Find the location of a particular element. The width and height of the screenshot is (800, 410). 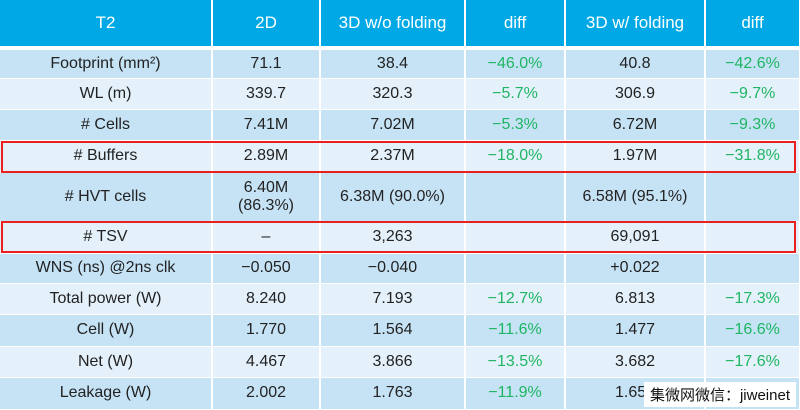

table-row: # TSV – 3,263 69,091 is located at coordinates (400, 237).